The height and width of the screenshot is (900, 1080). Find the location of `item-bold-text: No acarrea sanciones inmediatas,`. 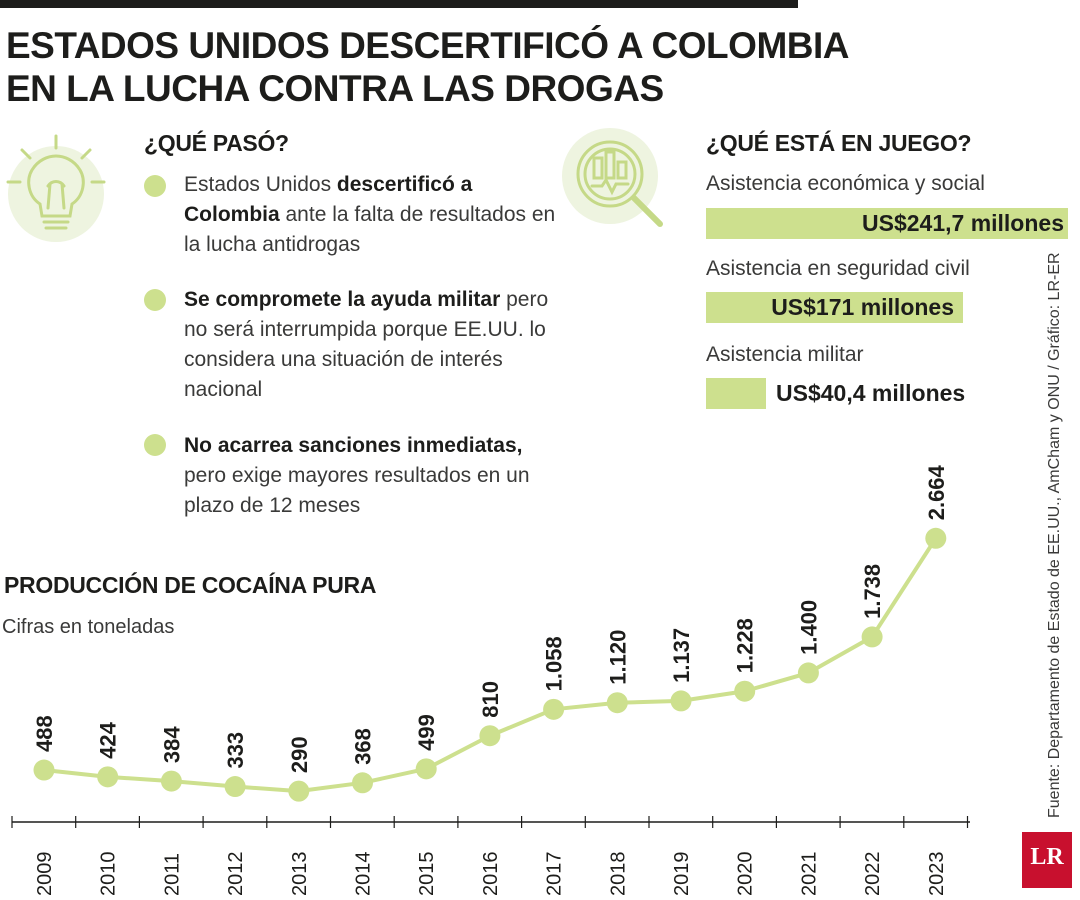

item-bold-text: No acarrea sanciones inmediatas, is located at coordinates (353, 445).